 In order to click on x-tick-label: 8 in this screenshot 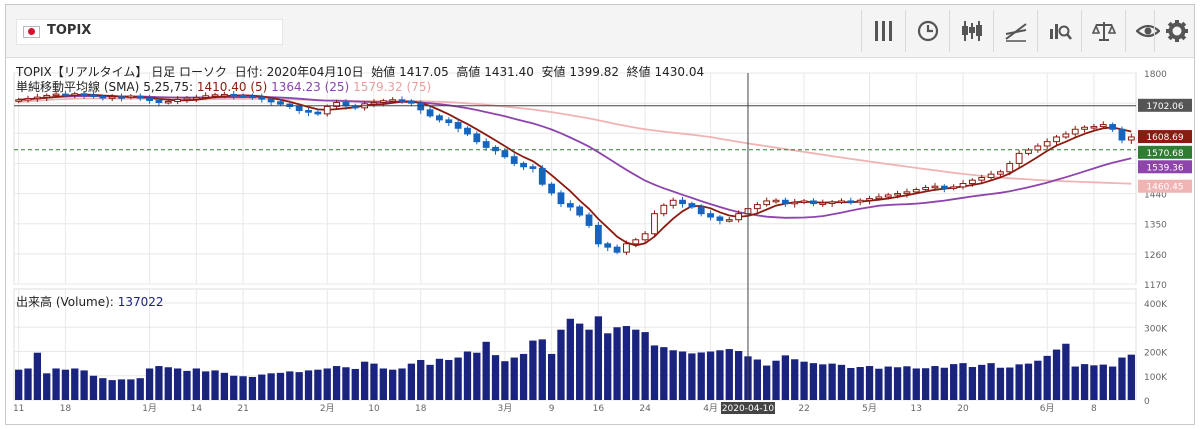, I will do `click(1094, 409)`.